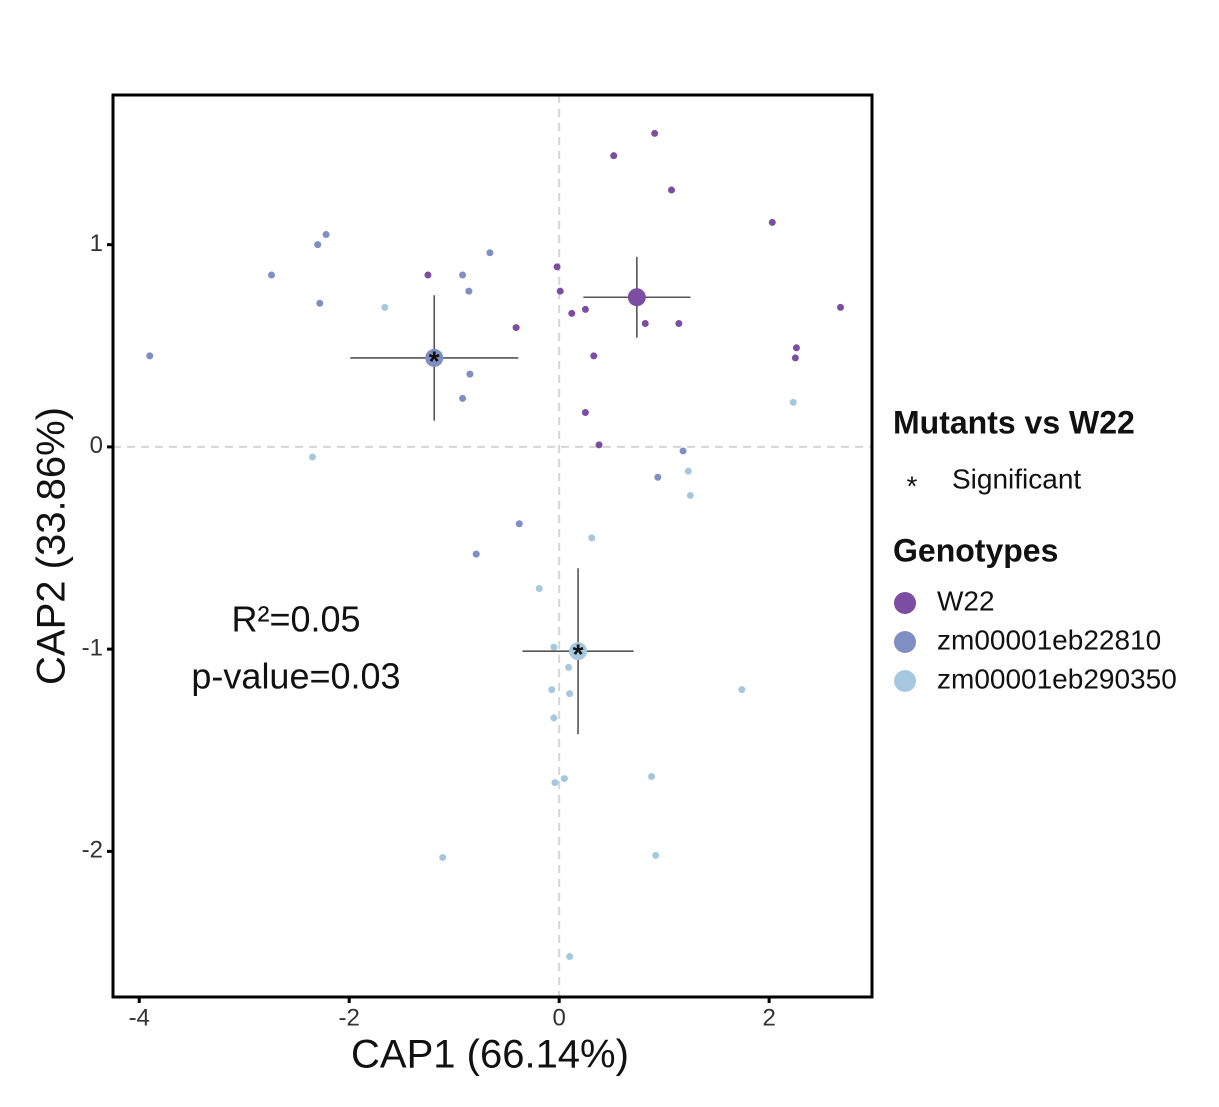 The image size is (1219, 1107). Describe the element at coordinates (966, 600) in the screenshot. I see `legend-label: W22` at that location.